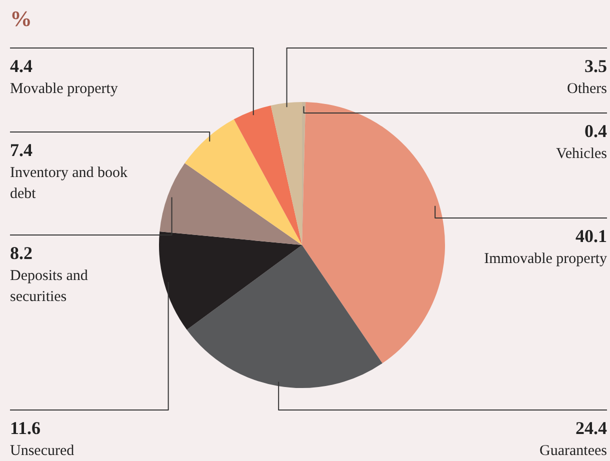  I want to click on slice-label: Others, so click(587, 89).